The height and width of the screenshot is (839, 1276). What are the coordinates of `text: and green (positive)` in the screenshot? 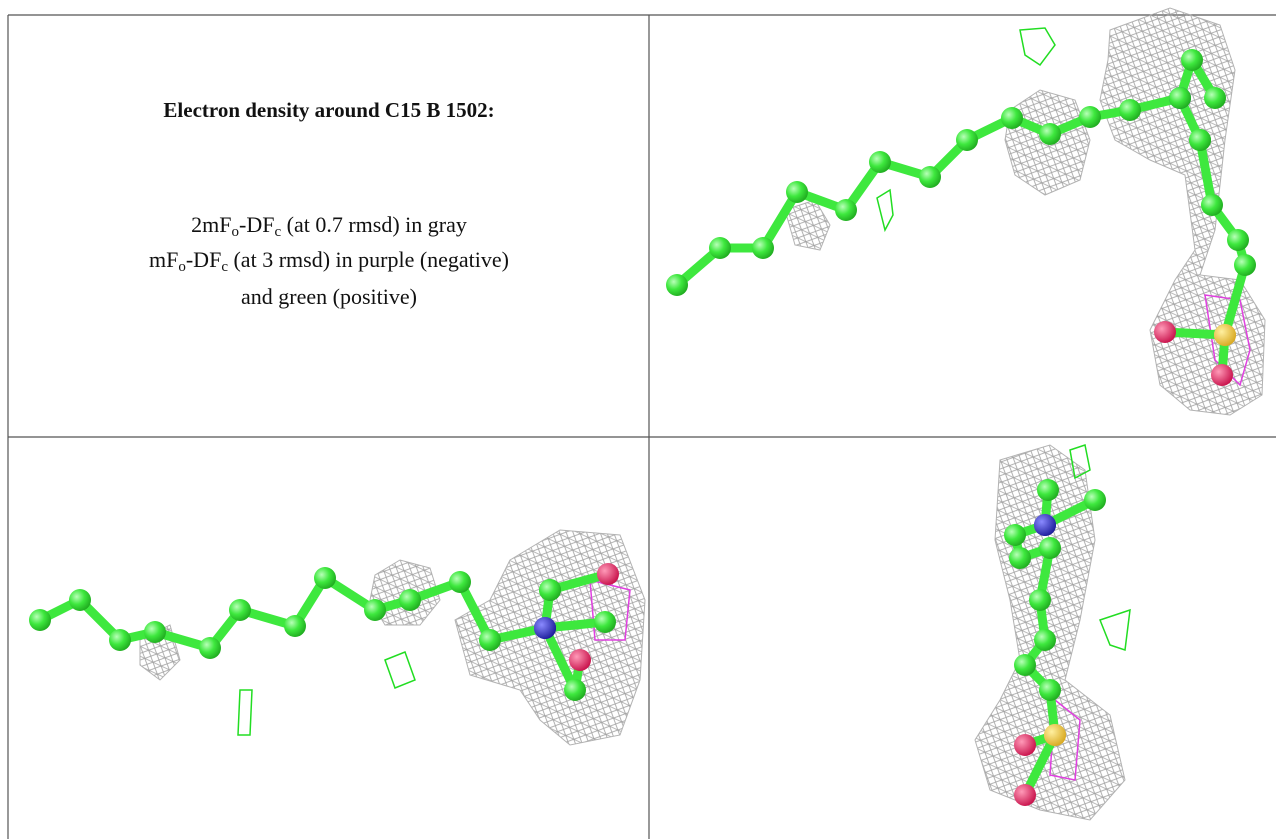 It's located at (329, 296).